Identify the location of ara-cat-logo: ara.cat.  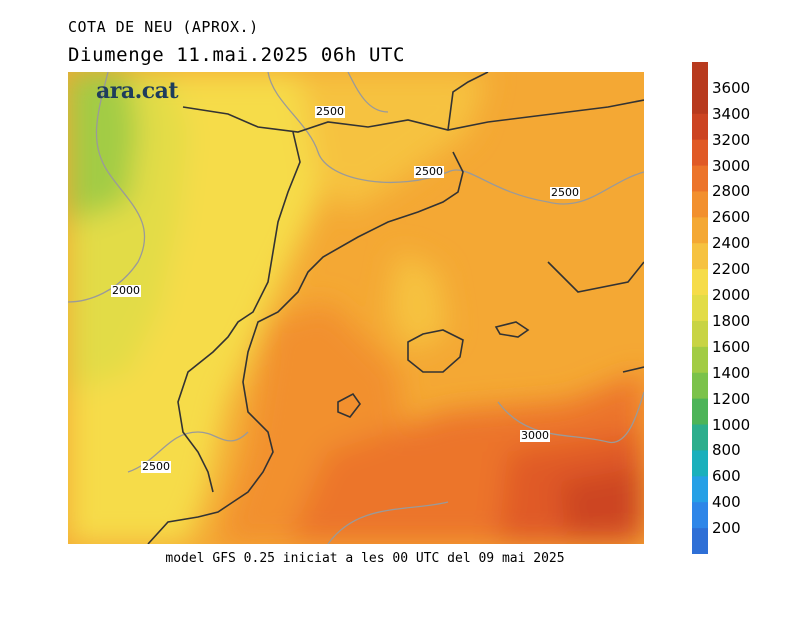
(137, 91).